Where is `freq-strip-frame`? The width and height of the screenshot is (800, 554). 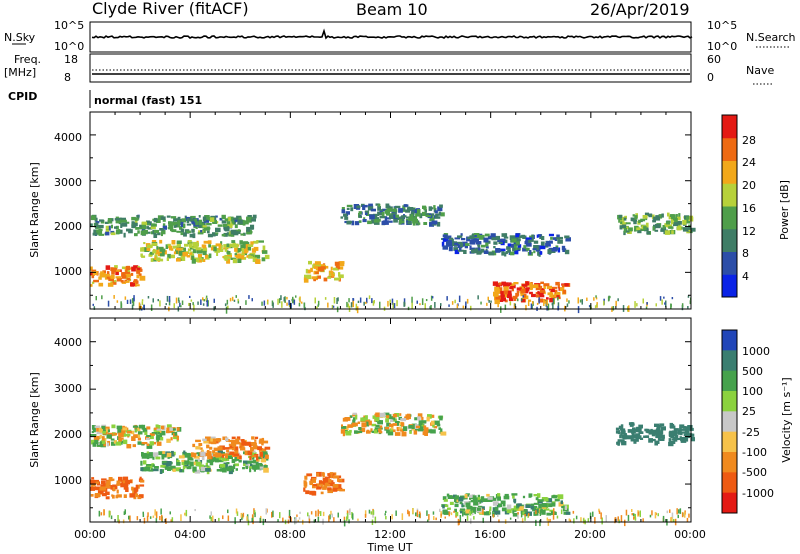 freq-strip-frame is located at coordinates (390, 68).